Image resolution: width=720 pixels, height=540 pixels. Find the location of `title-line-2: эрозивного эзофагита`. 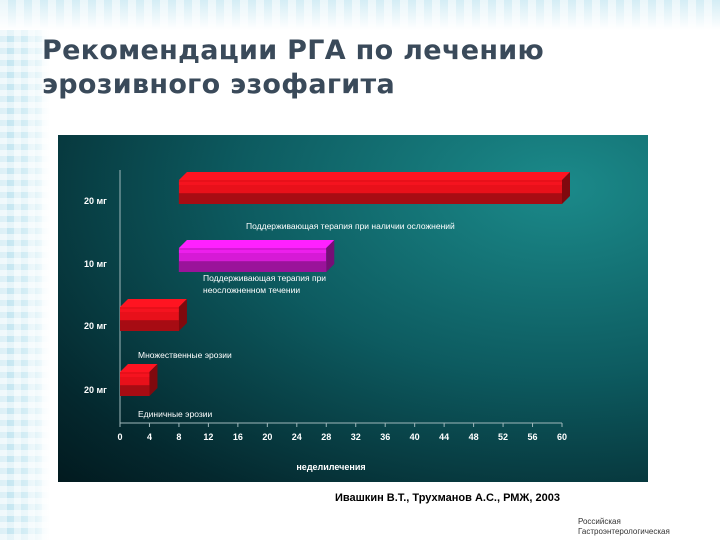

title-line-2: эрозивного эзофагита is located at coordinates (218, 84).